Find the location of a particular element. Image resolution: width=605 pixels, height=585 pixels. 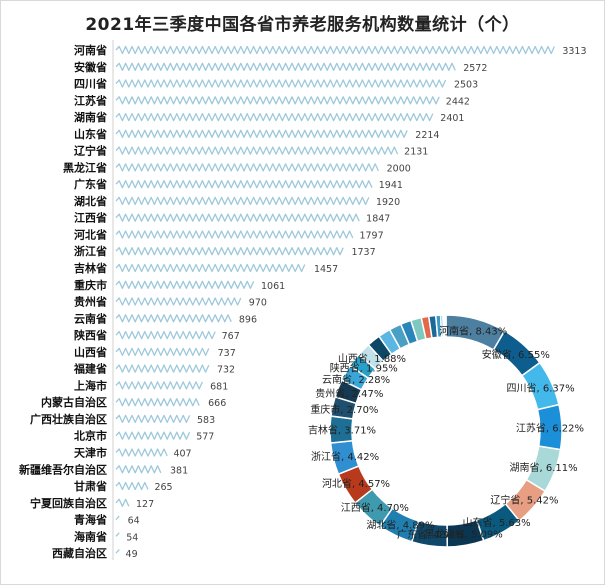

slice-label: 黑龙江省, 5.09% is located at coordinates (464, 533).